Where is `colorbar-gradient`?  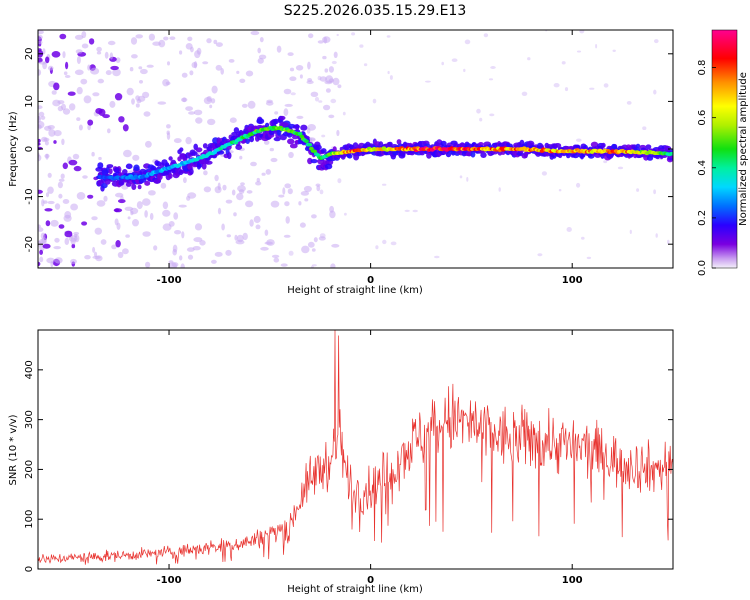
colorbar-gradient is located at coordinates (724, 149).